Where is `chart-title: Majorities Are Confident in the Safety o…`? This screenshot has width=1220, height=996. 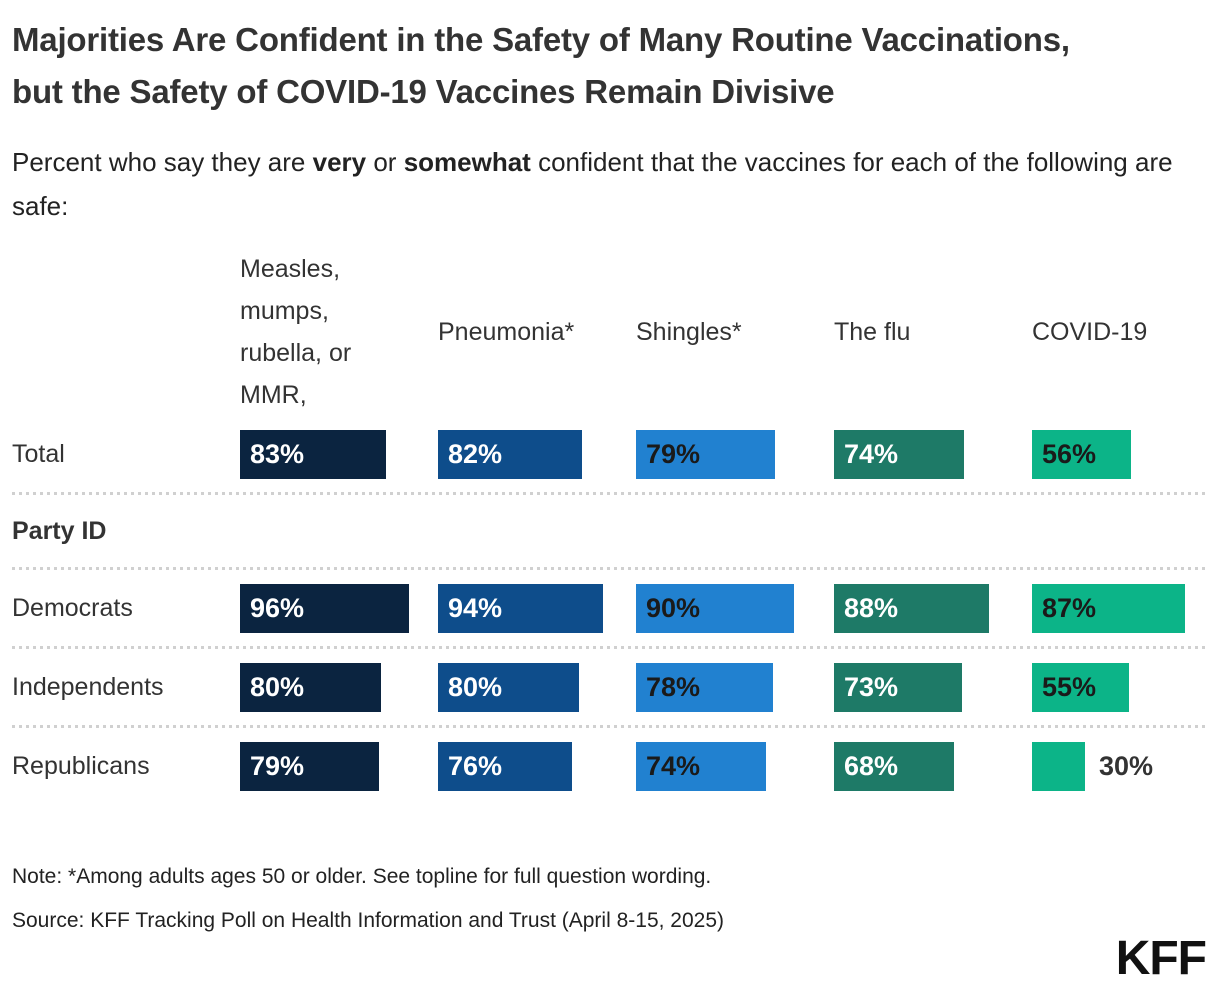
chart-title: Majorities Are Confident in the Safety o… is located at coordinates (541, 65).